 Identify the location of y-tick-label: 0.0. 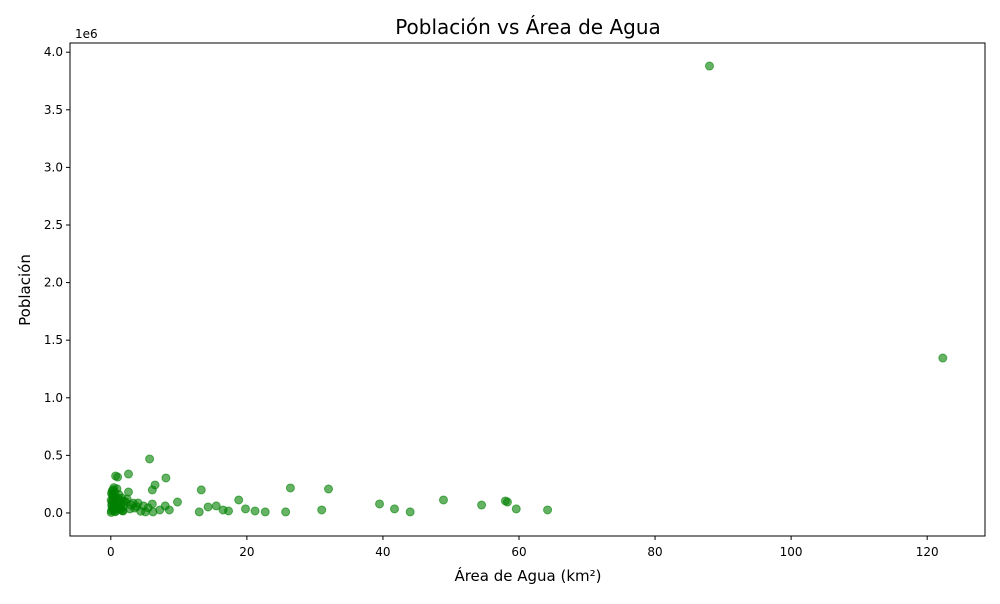
(53, 513).